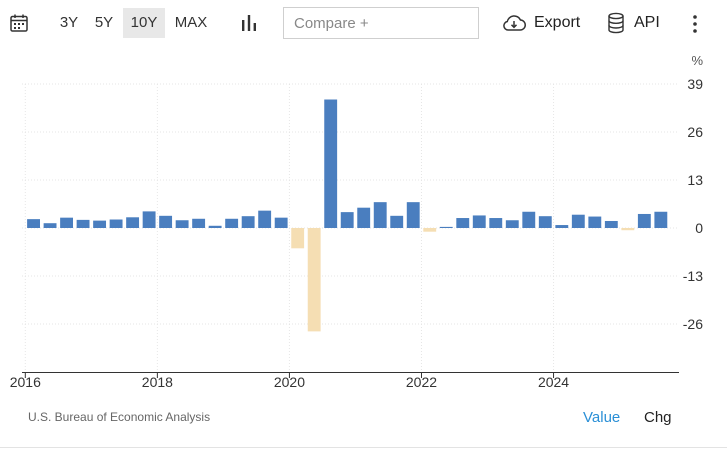 This screenshot has width=727, height=451. What do you see at coordinates (697, 60) in the screenshot?
I see `y-unit-label: %` at bounding box center [697, 60].